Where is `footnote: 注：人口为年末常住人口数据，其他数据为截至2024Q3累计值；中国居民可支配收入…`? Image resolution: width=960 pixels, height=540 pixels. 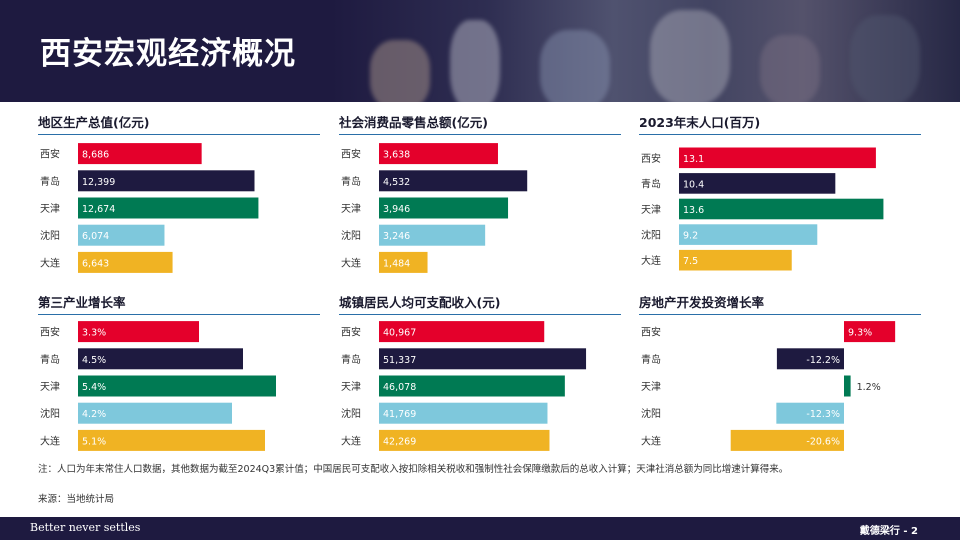 footnote: 注：人口为年末常住人口数据，其他数据为截至2024Q3累计值；中国居民可支配收入… is located at coordinates (413, 469).